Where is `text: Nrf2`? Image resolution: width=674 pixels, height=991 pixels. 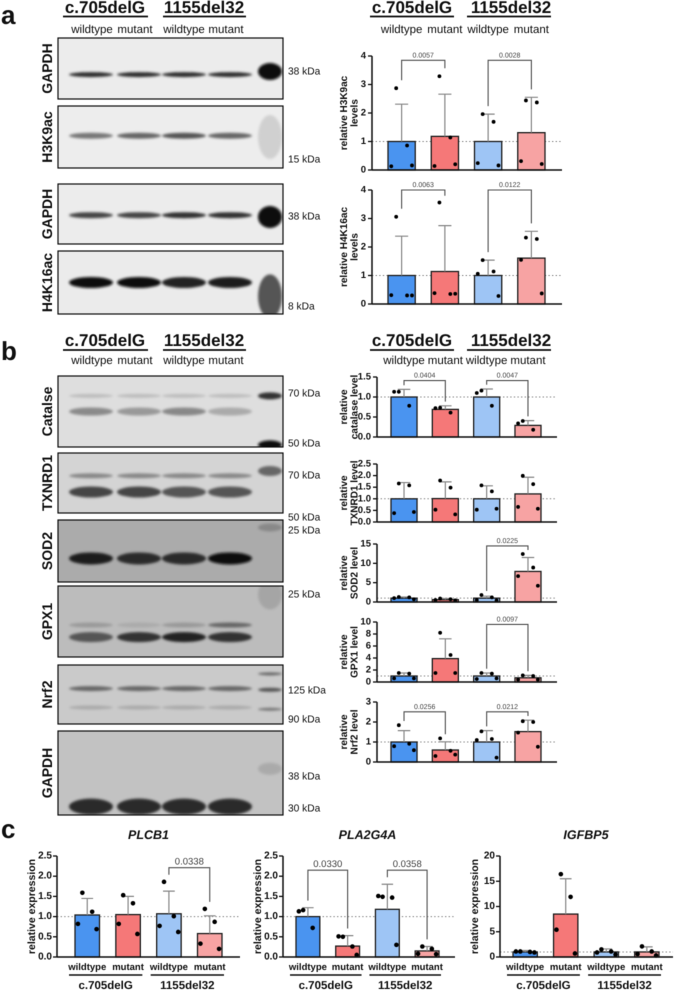 text: Nrf2 is located at coordinates (47, 694).